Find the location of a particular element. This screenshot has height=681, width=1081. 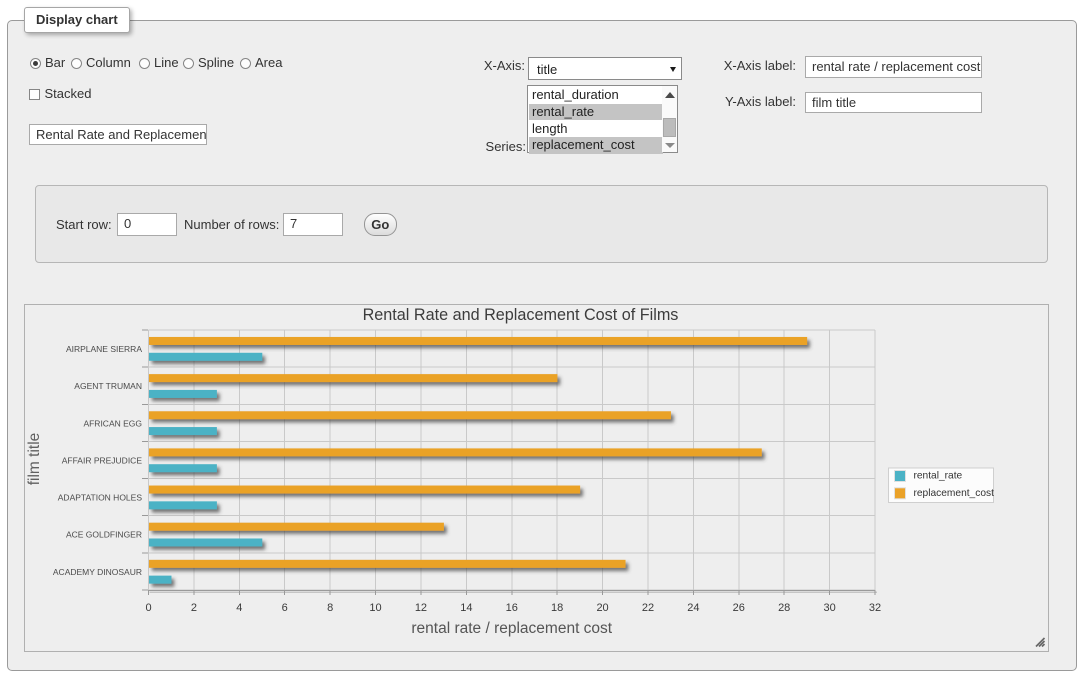

svg-text: ACE GOLDFINGER is located at coordinates (104, 535).